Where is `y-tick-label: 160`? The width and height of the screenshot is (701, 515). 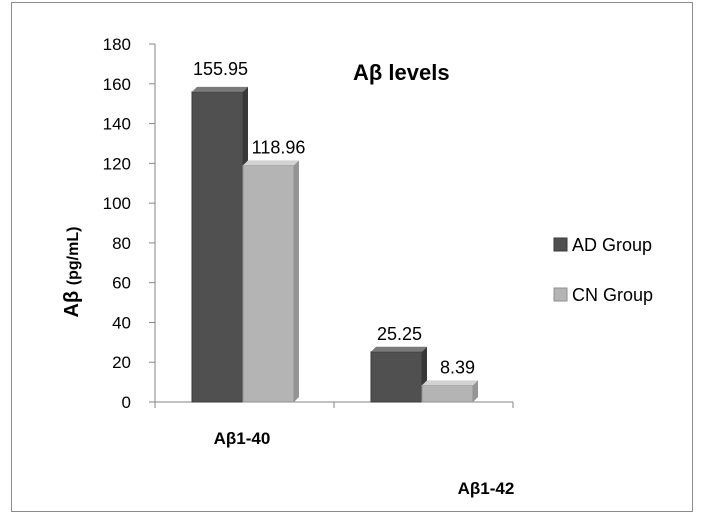
y-tick-label: 160 is located at coordinates (117, 84).